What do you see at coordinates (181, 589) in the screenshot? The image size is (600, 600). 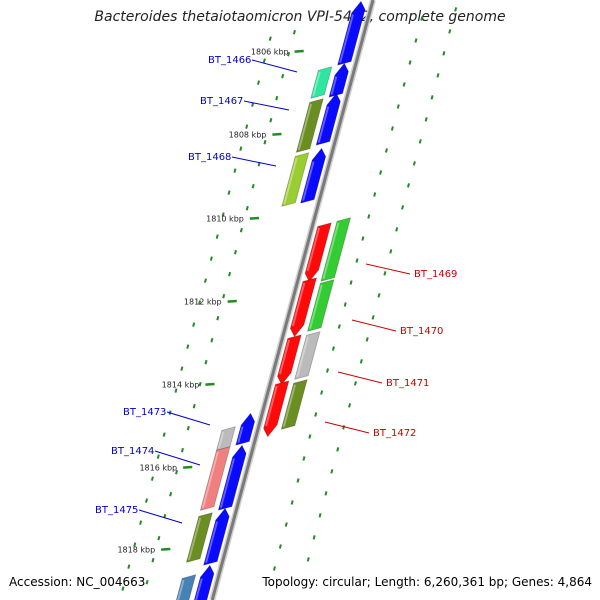 I see `gene-feature-partial-shine` at bounding box center [181, 589].